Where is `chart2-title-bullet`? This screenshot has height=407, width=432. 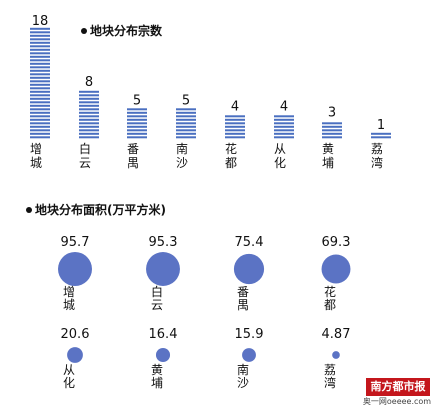 chart2-title-bullet is located at coordinates (29, 210).